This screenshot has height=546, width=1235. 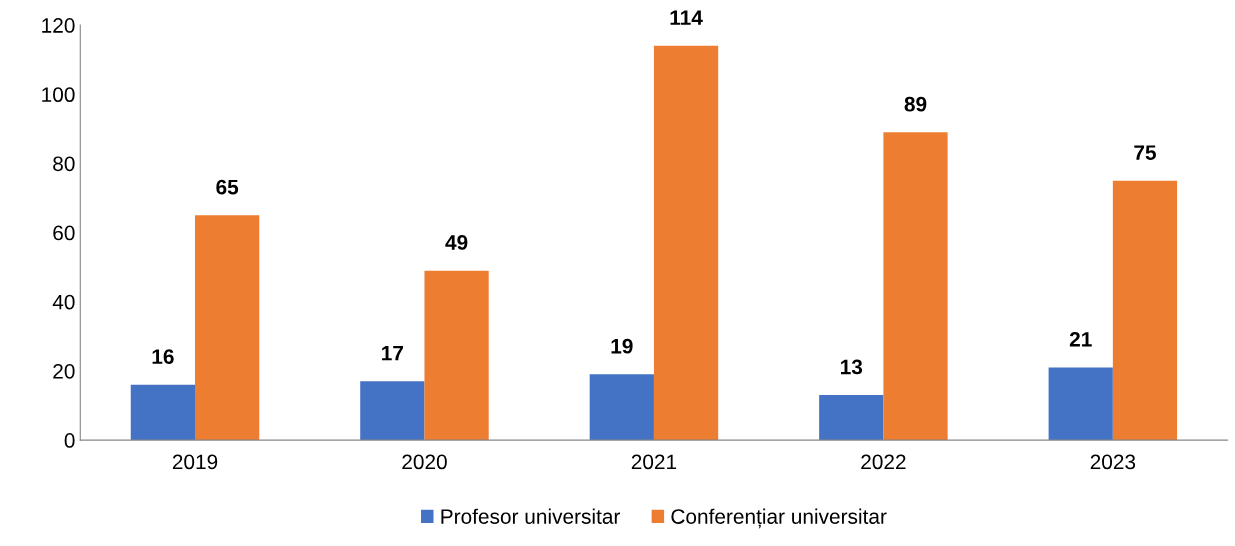 What do you see at coordinates (654, 462) in the screenshot?
I see `x-tick-label: 2021` at bounding box center [654, 462].